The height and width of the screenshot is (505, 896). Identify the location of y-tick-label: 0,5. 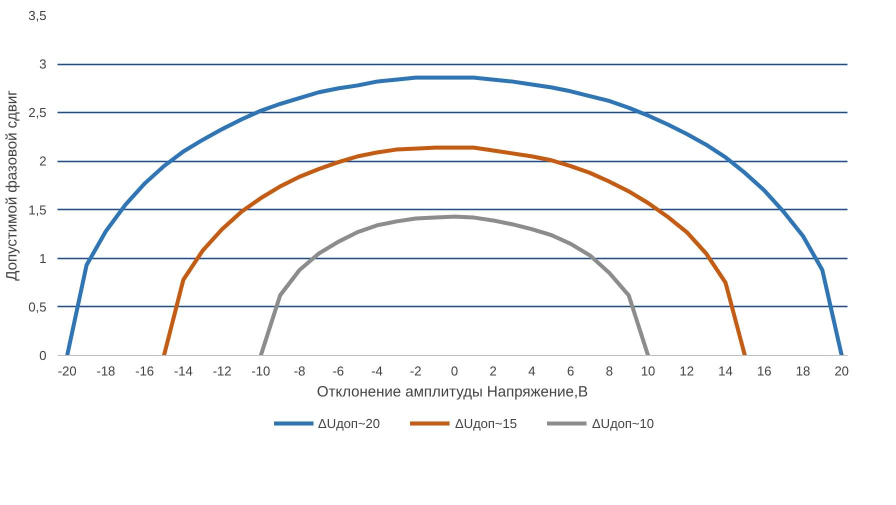
(37, 306).